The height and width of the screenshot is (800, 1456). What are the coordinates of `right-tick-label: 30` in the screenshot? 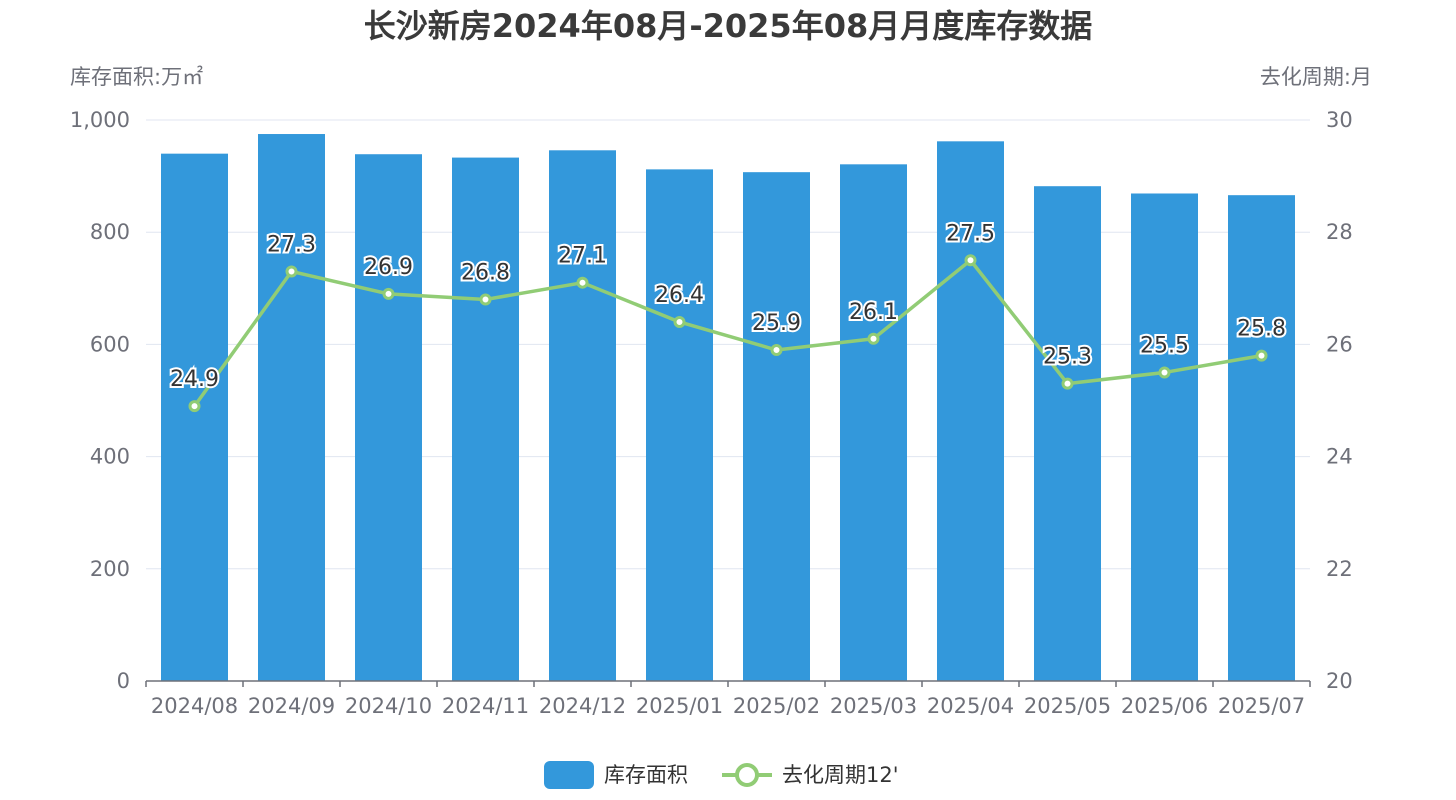 It's located at (1339, 120).